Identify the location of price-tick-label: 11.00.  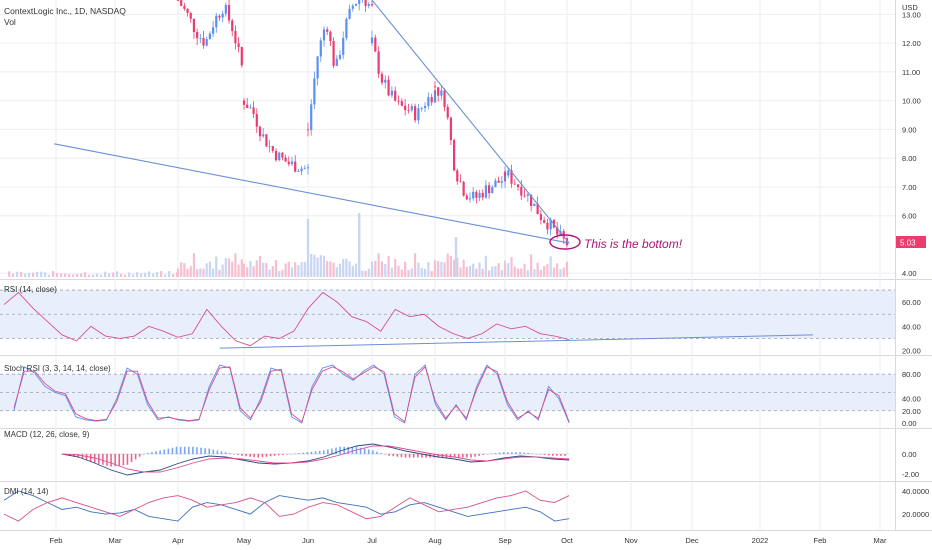
(911, 72).